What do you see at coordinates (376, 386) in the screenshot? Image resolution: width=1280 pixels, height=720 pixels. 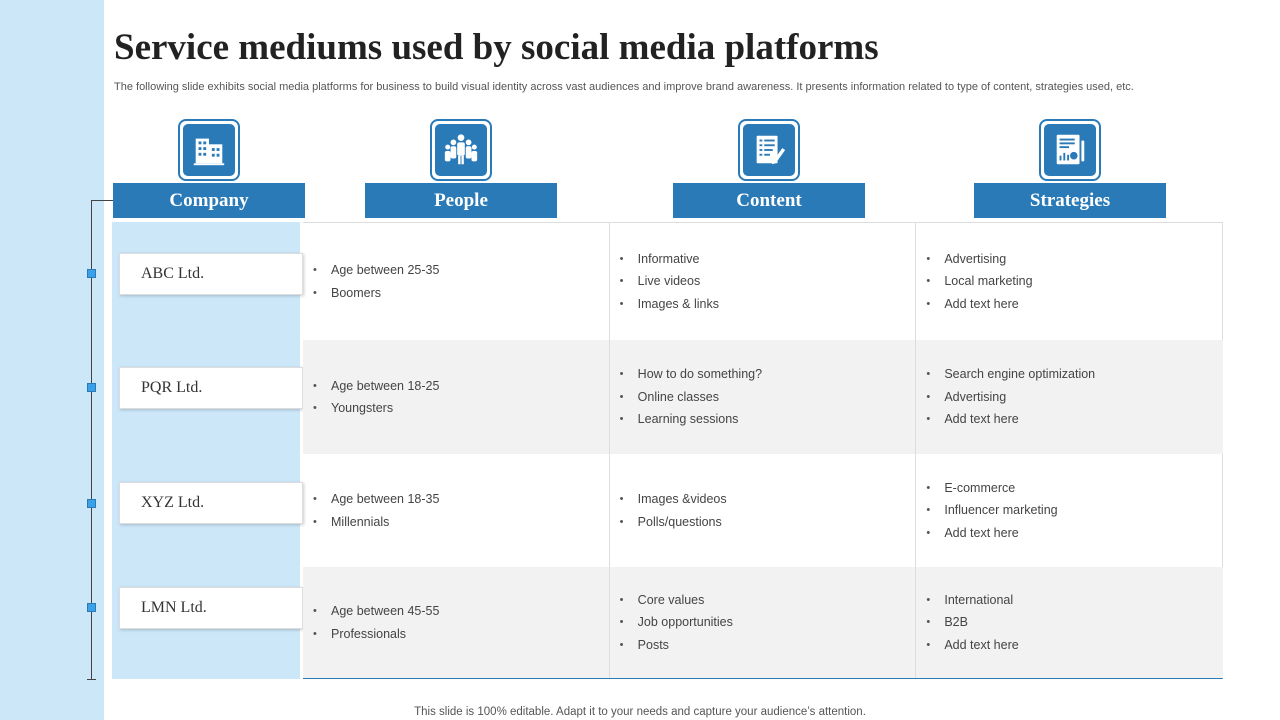 I see `list-item: Age between 18-25` at bounding box center [376, 386].